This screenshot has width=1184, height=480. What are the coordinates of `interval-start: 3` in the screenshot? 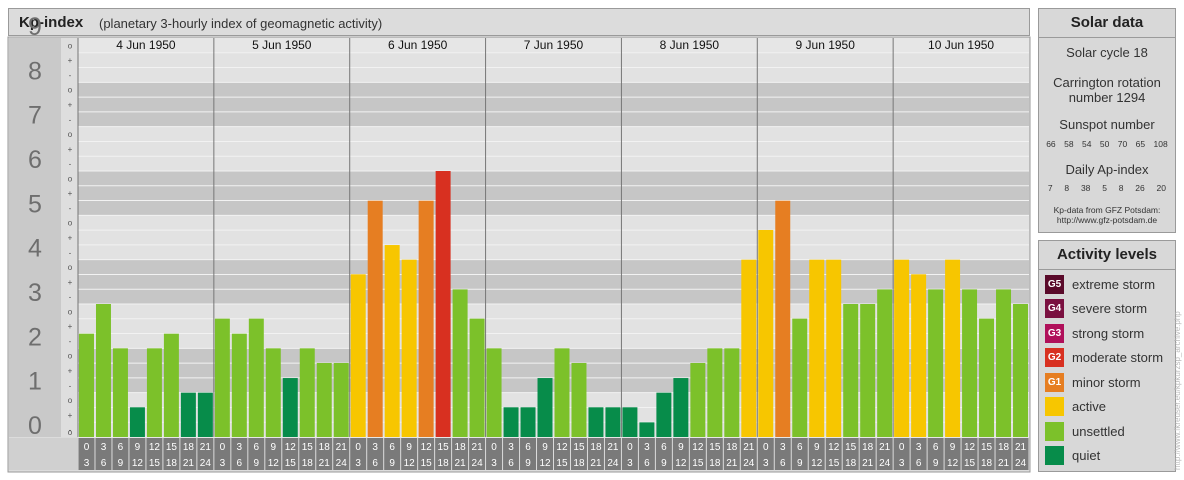 It's located at (511, 447).